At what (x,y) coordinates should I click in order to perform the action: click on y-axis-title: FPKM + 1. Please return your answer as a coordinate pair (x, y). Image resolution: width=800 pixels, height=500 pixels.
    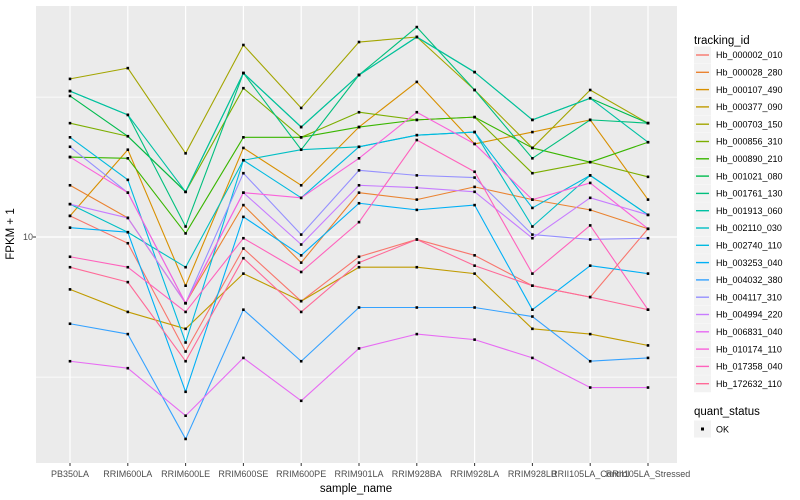
    Looking at the image, I should click on (11, 233).